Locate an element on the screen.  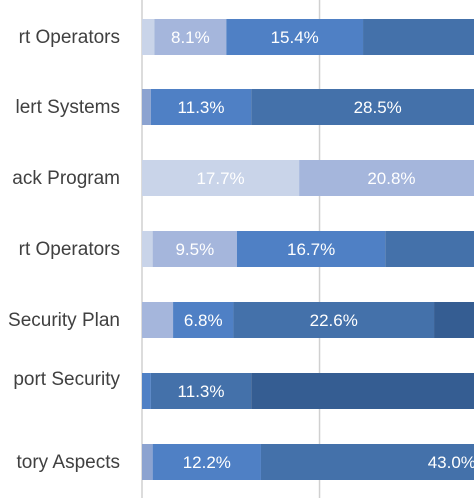
bar-row-0: 8.1% 15.4% is located at coordinates (308, 37).